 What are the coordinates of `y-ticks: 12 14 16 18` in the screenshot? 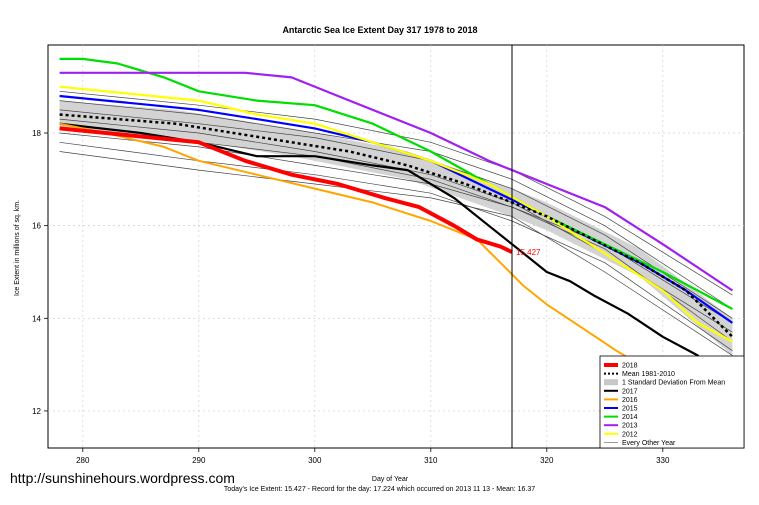 It's located at (40, 272).